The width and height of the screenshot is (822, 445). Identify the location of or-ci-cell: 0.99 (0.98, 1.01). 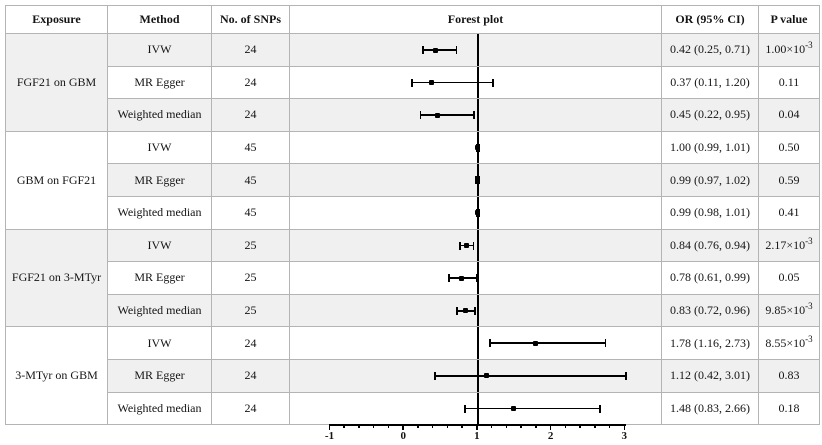
(710, 212).